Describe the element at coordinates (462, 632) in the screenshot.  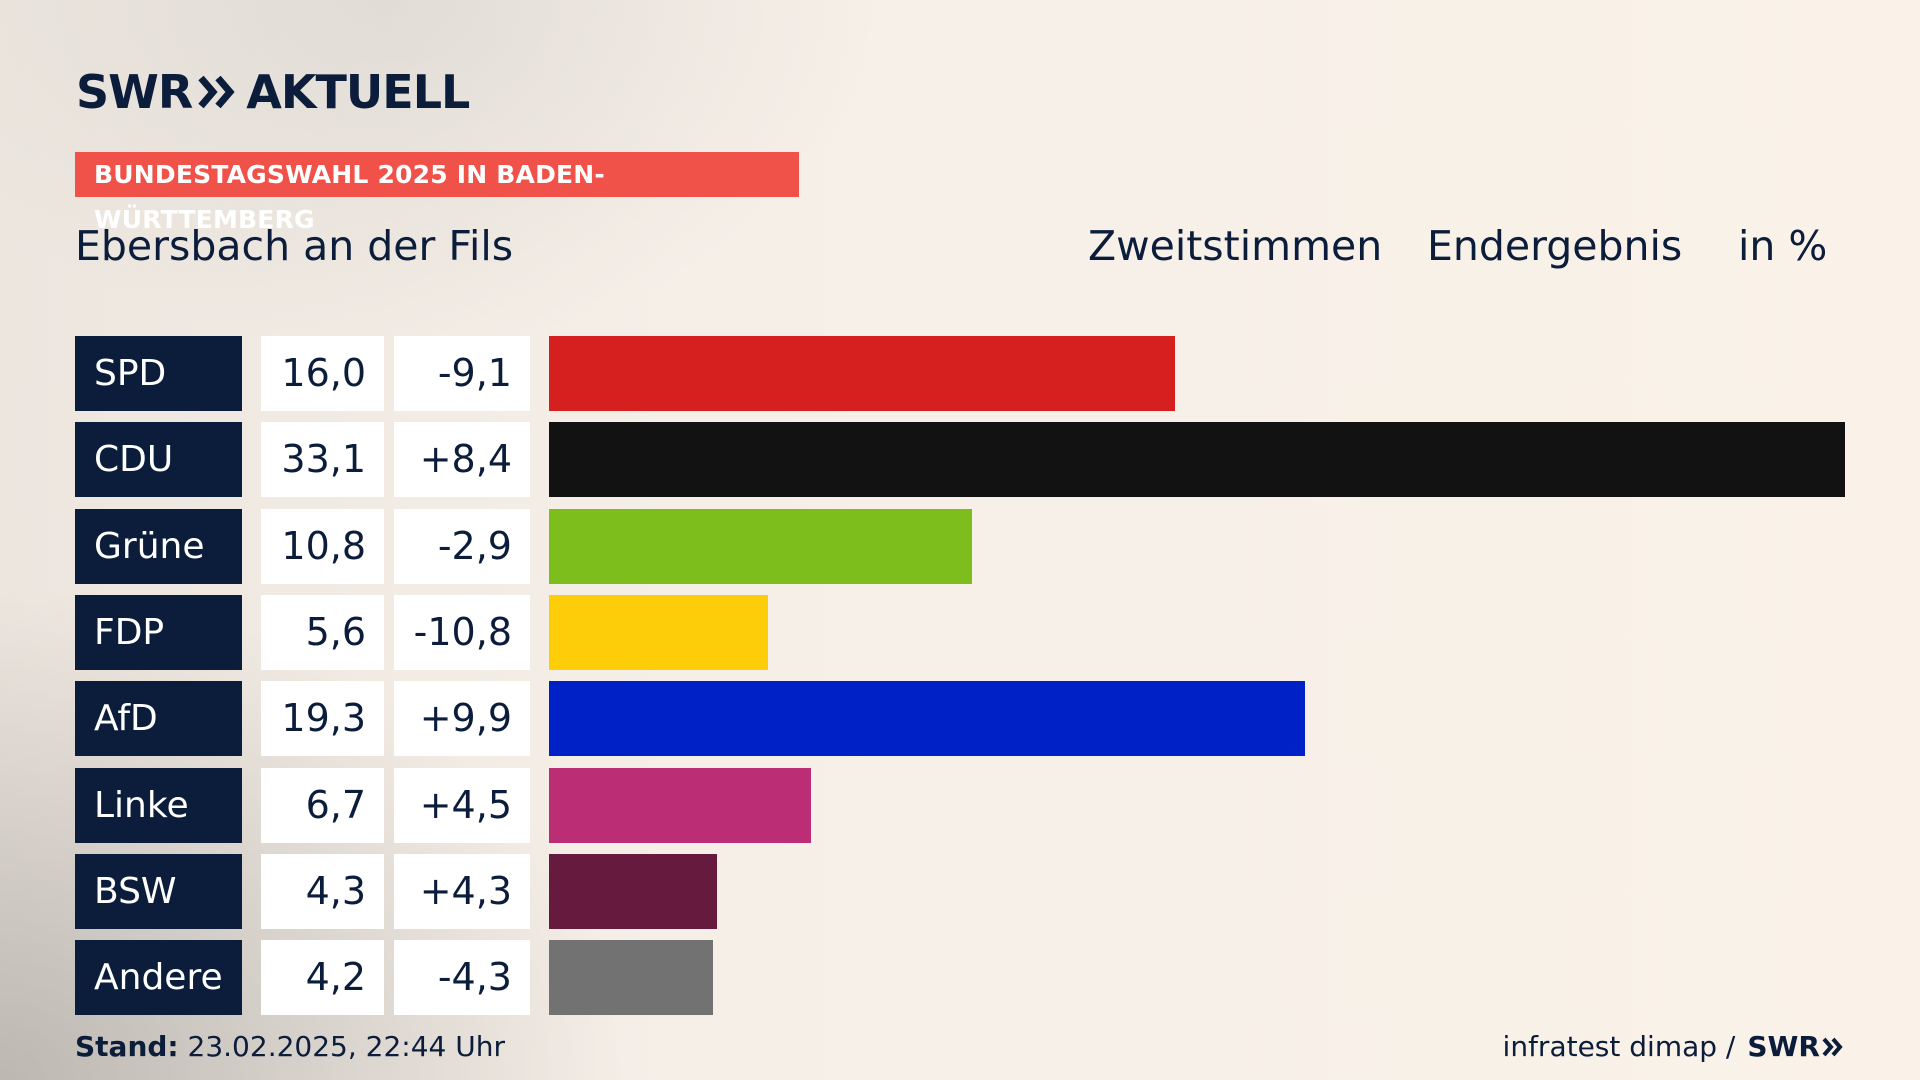
I see `vote-share-change: -10,8` at that location.